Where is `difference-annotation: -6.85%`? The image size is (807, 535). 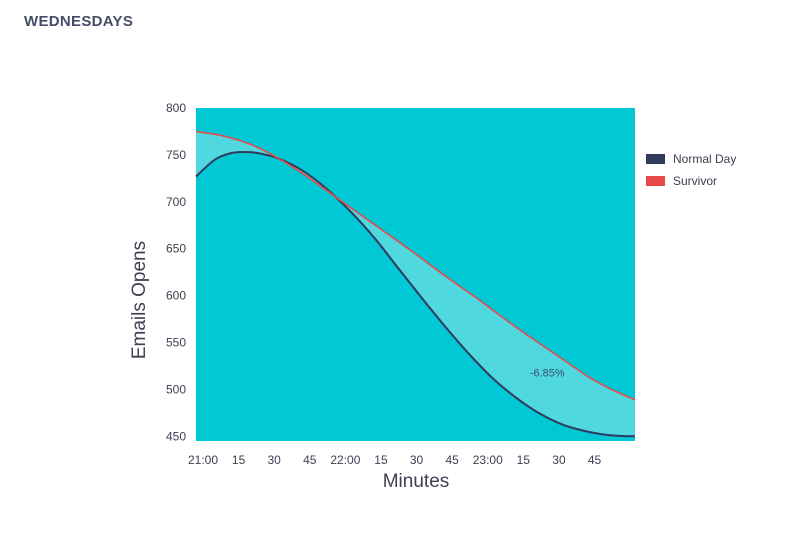 difference-annotation: -6.85% is located at coordinates (547, 373).